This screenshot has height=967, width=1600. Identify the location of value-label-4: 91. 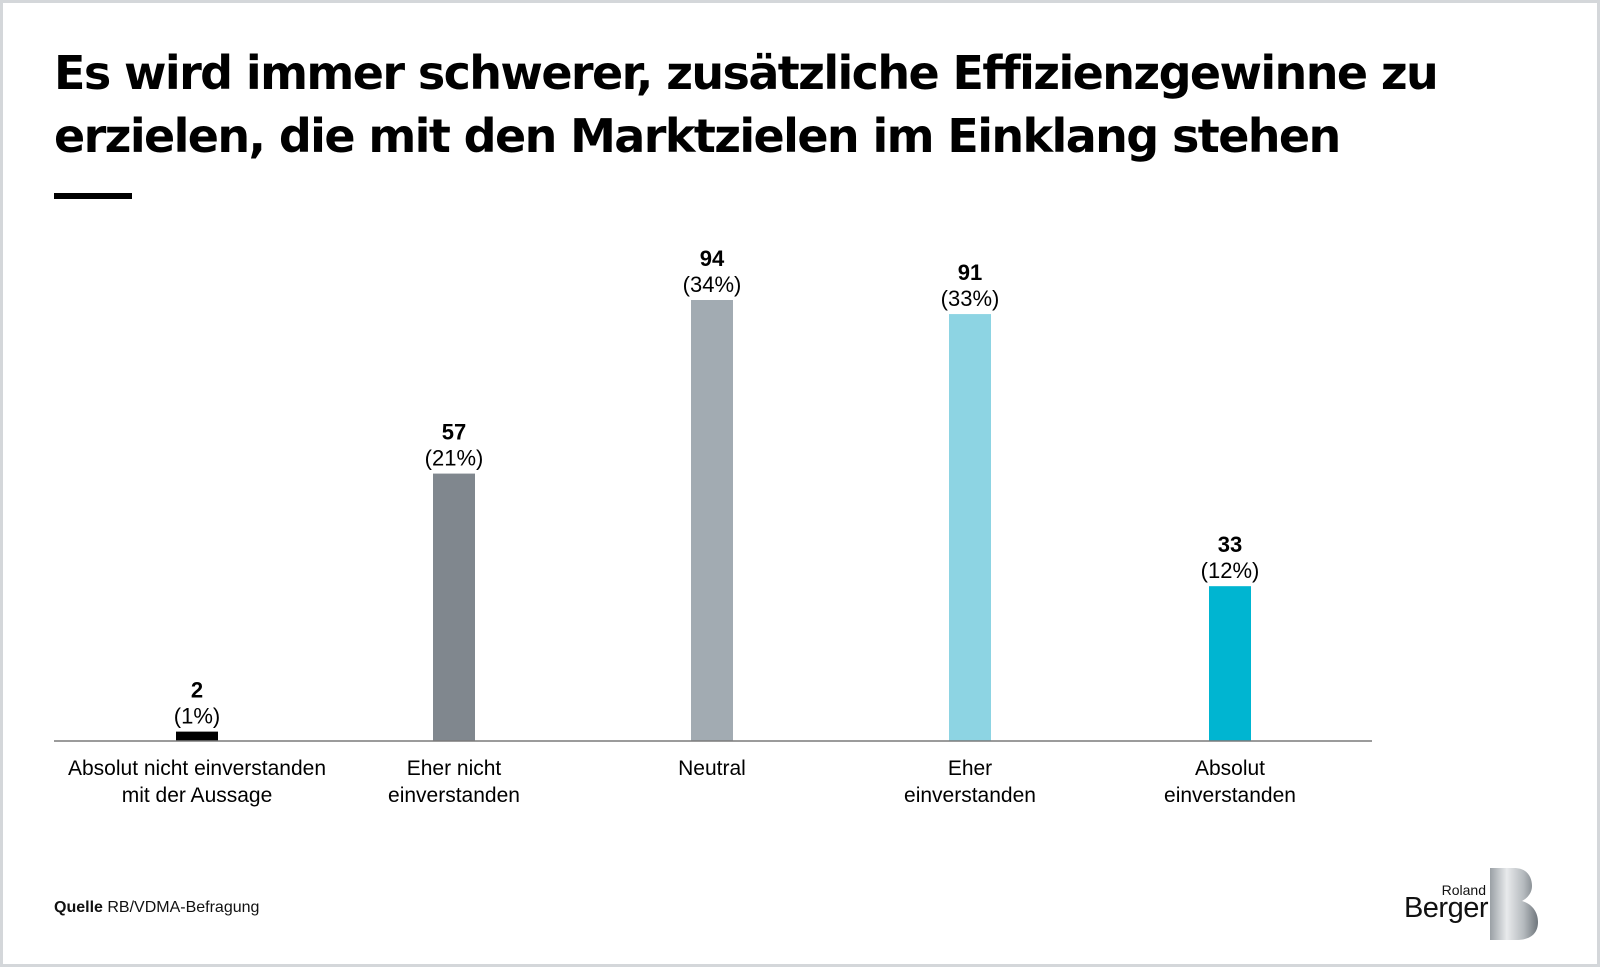
(970, 272).